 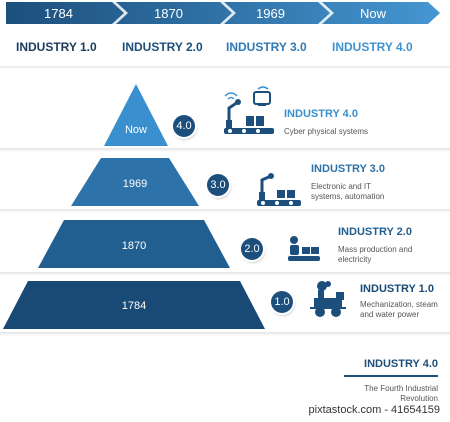 What do you see at coordinates (225, 67) in the screenshot?
I see `header-divider` at bounding box center [225, 67].